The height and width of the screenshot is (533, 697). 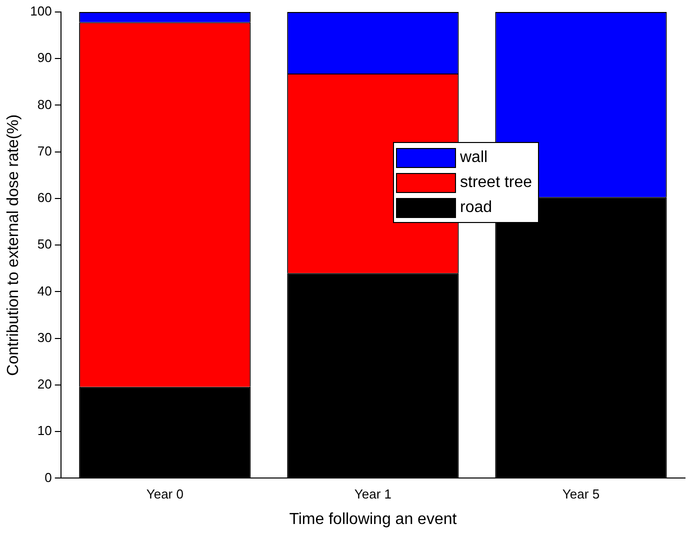 What do you see at coordinates (44, 58) in the screenshot?
I see `y-tick-label: 90` at bounding box center [44, 58].